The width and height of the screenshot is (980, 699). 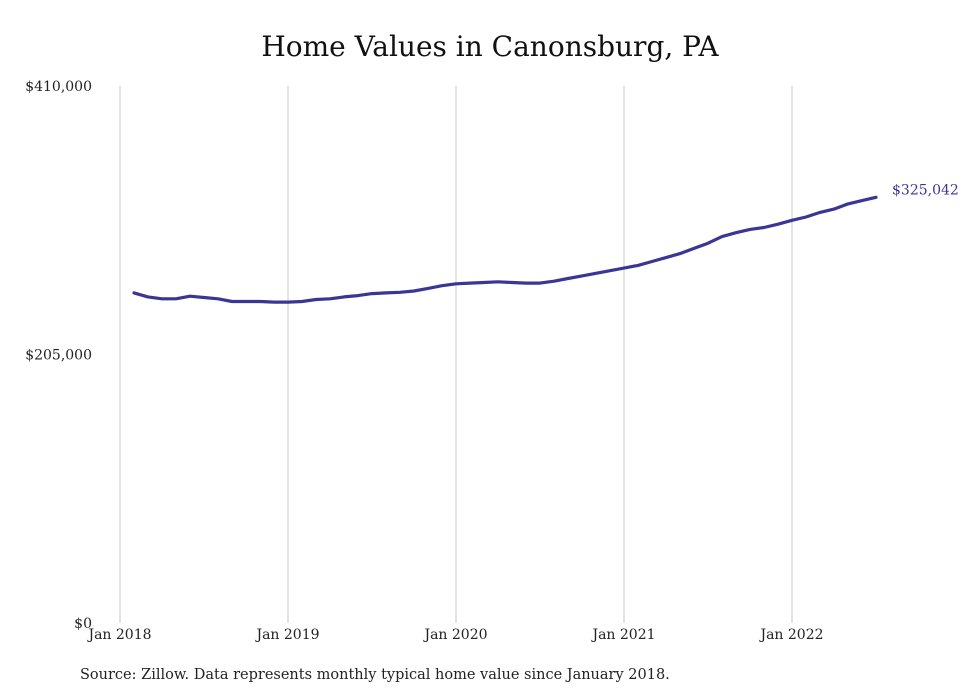 What do you see at coordinates (454, 635) in the screenshot?
I see `x-tick-label: Jan 2020` at bounding box center [454, 635].